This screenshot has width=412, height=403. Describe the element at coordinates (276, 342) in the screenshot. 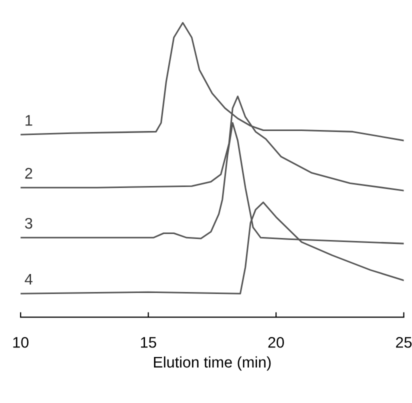

I see `x-tick-label: 20` at that location.